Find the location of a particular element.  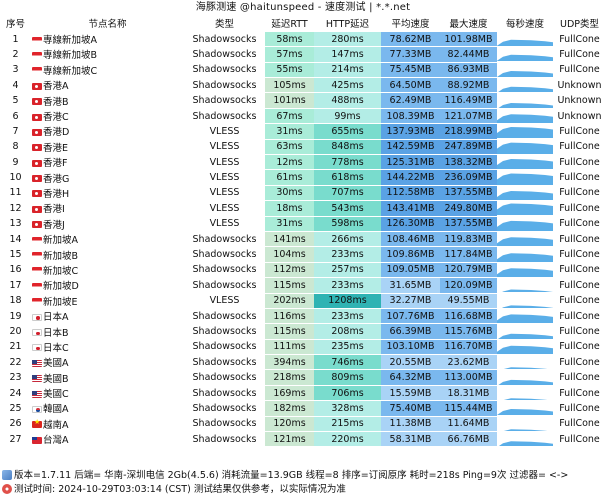

max-speed-value: 116.68MB is located at coordinates (468, 316).